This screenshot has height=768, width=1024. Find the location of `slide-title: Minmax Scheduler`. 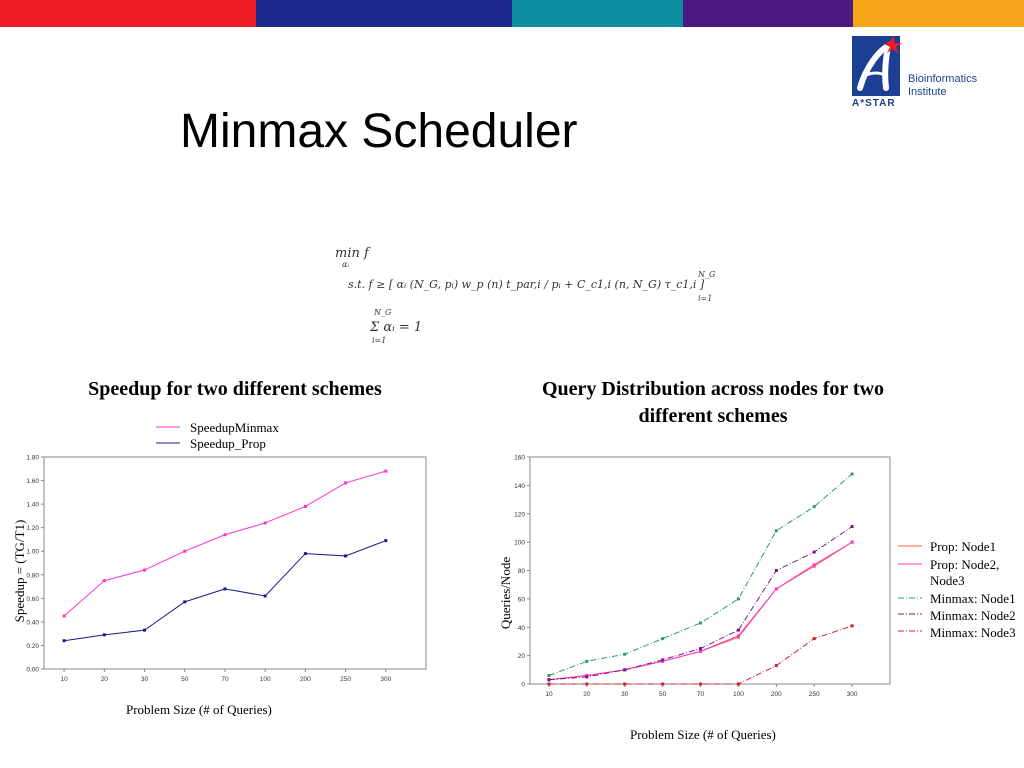

slide-title: Minmax Scheduler is located at coordinates (379, 131).